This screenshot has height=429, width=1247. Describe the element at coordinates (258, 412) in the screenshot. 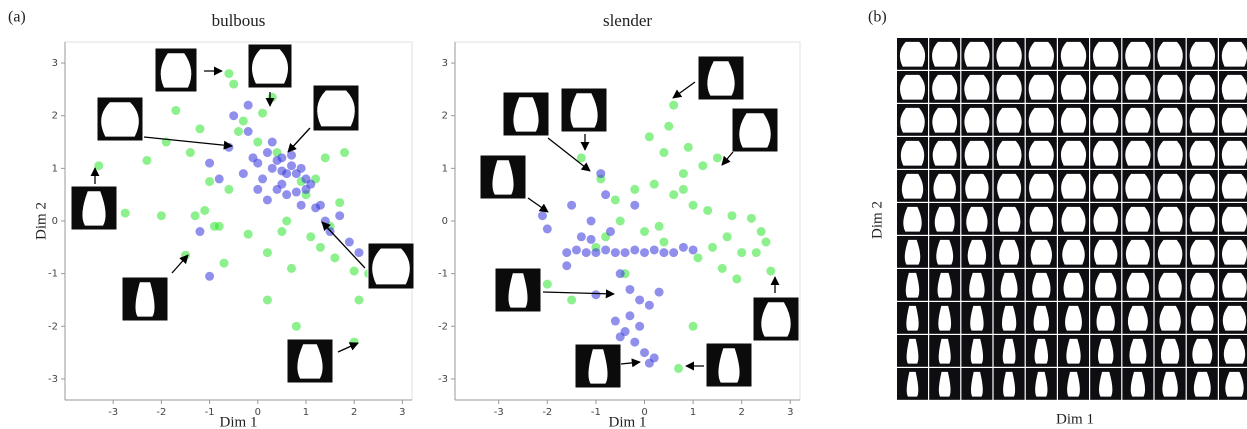

I see `x-tick-label: 0` at that location.